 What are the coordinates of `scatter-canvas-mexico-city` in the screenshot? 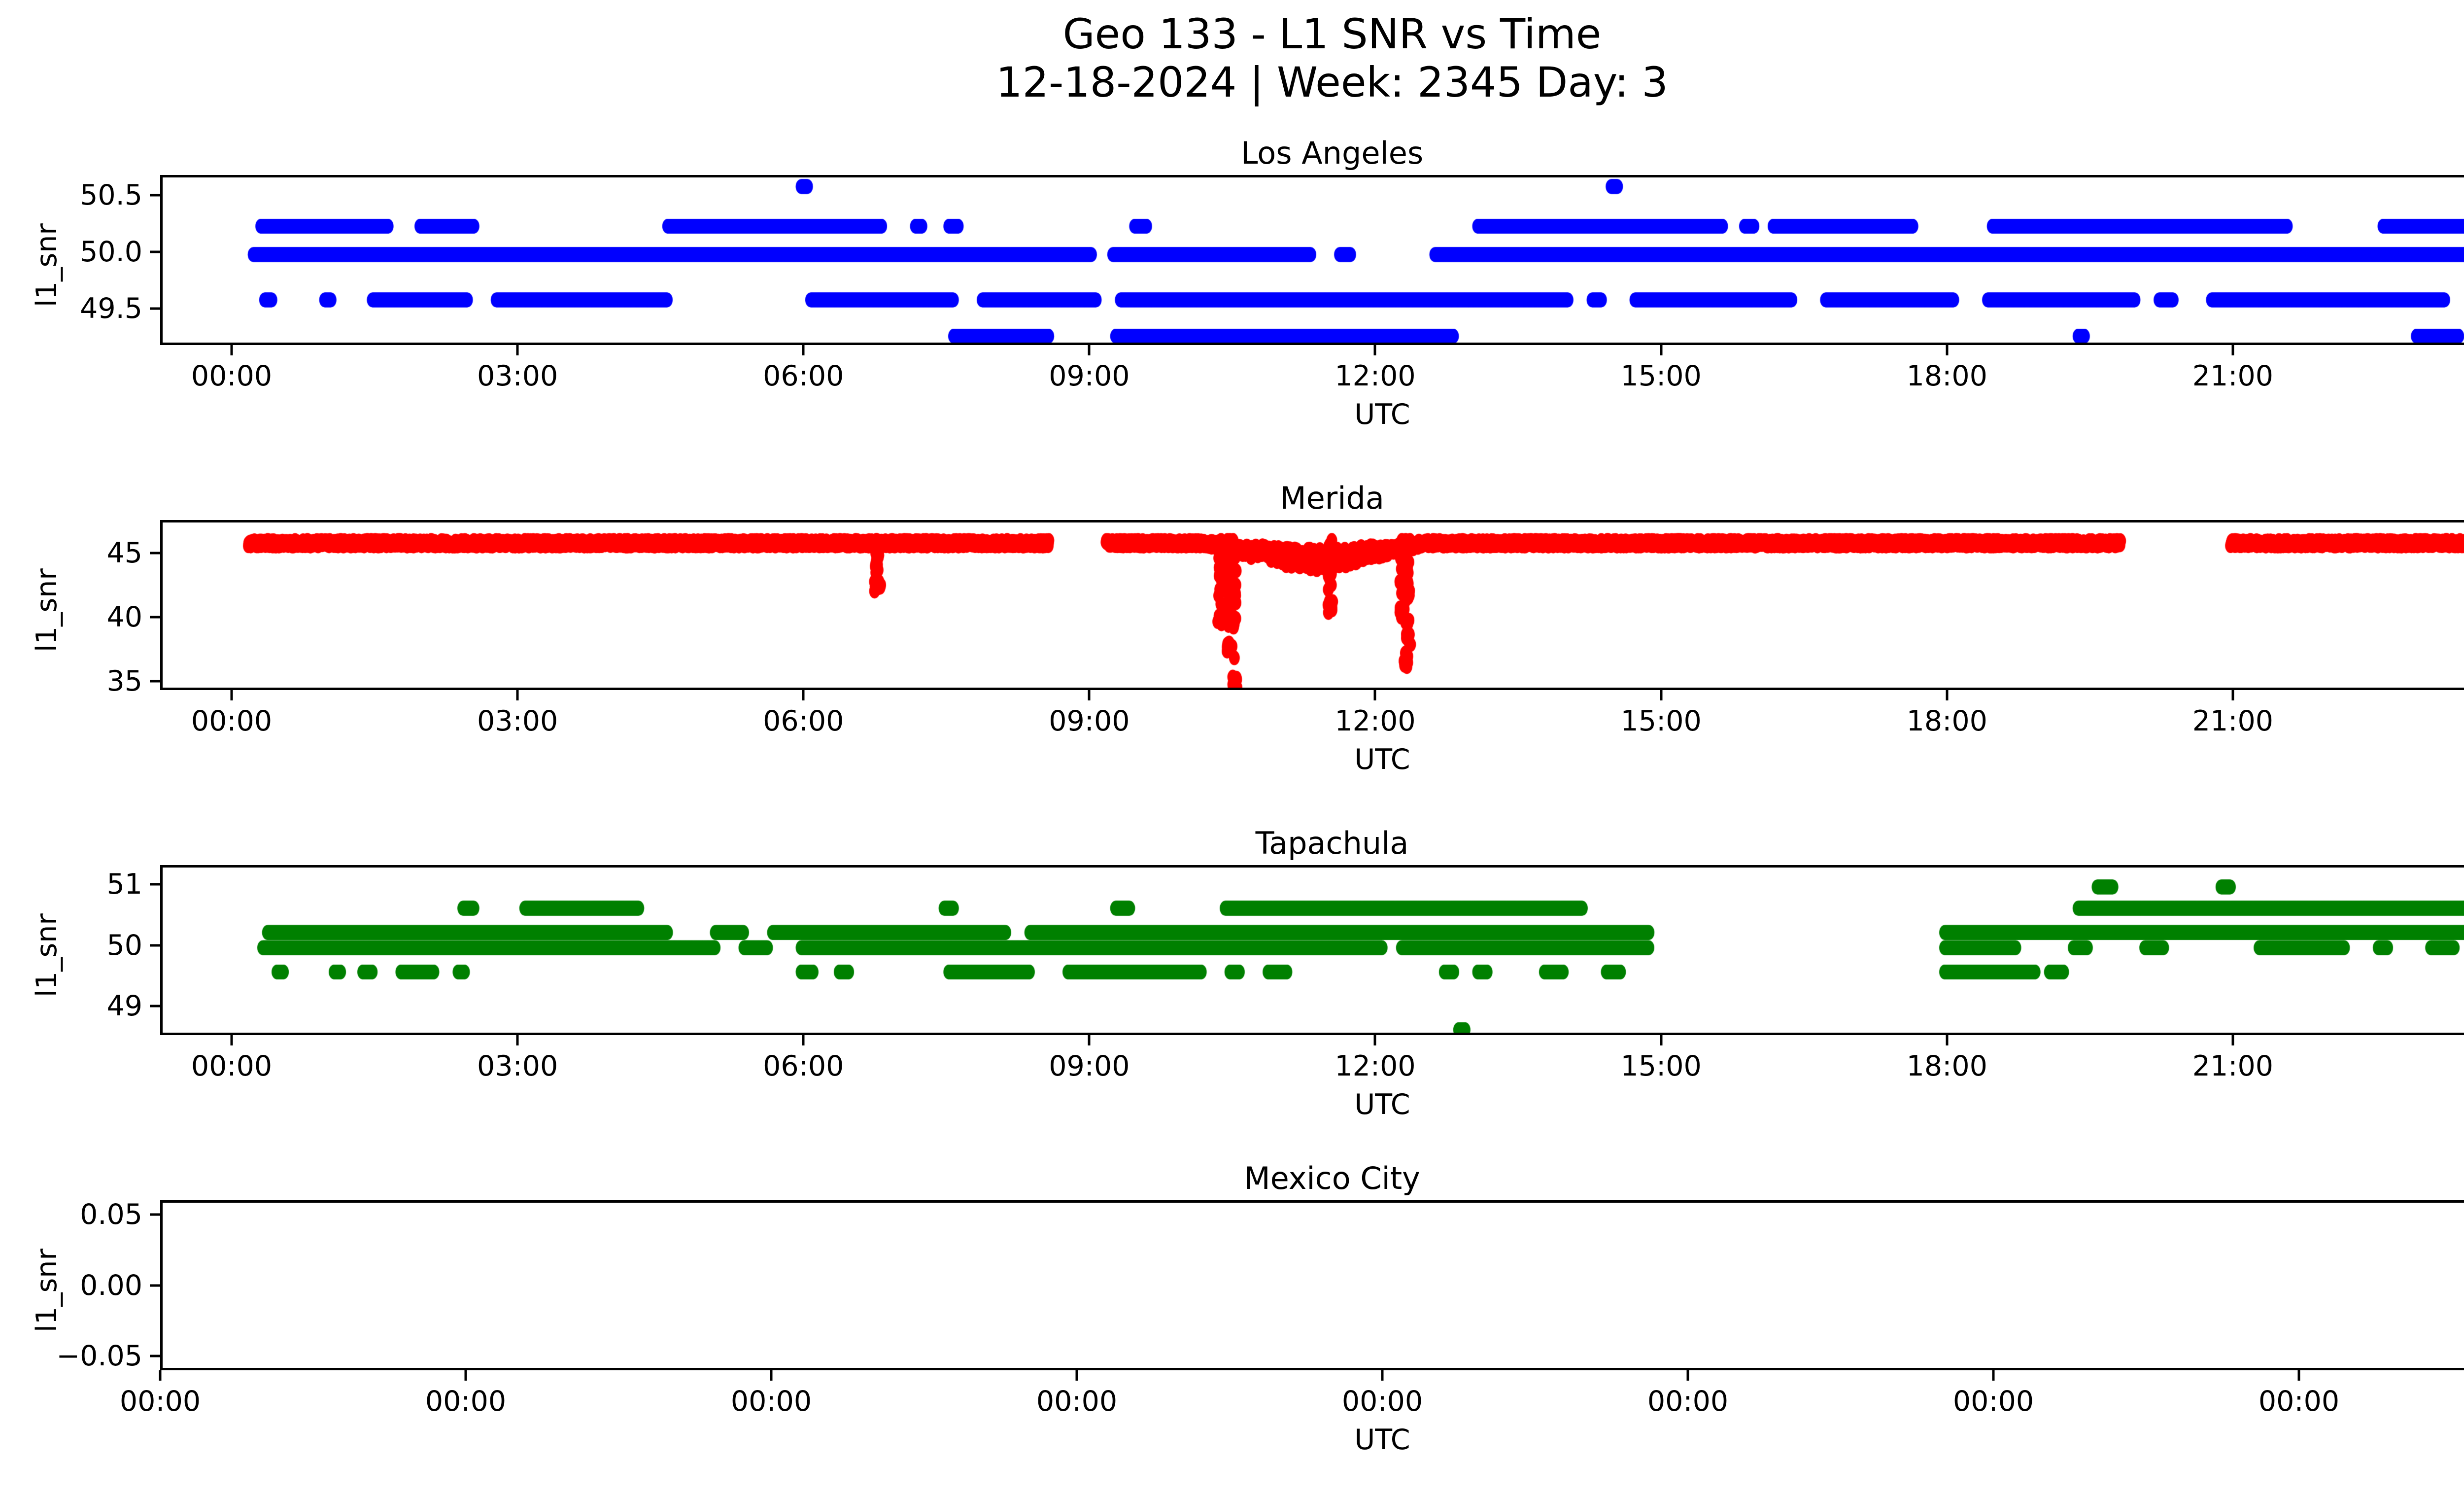 It's located at (1313, 1285).